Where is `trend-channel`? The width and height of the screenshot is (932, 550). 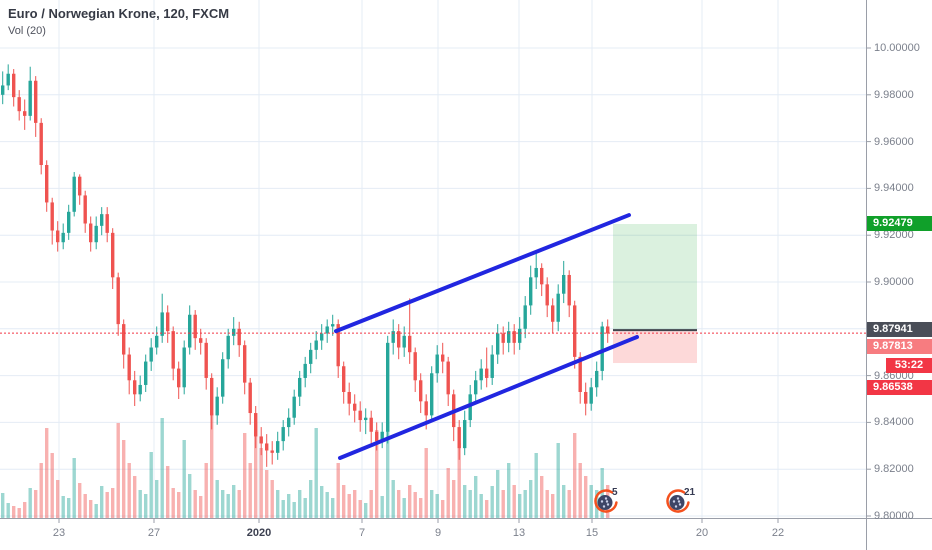 trend-channel is located at coordinates (486, 336).